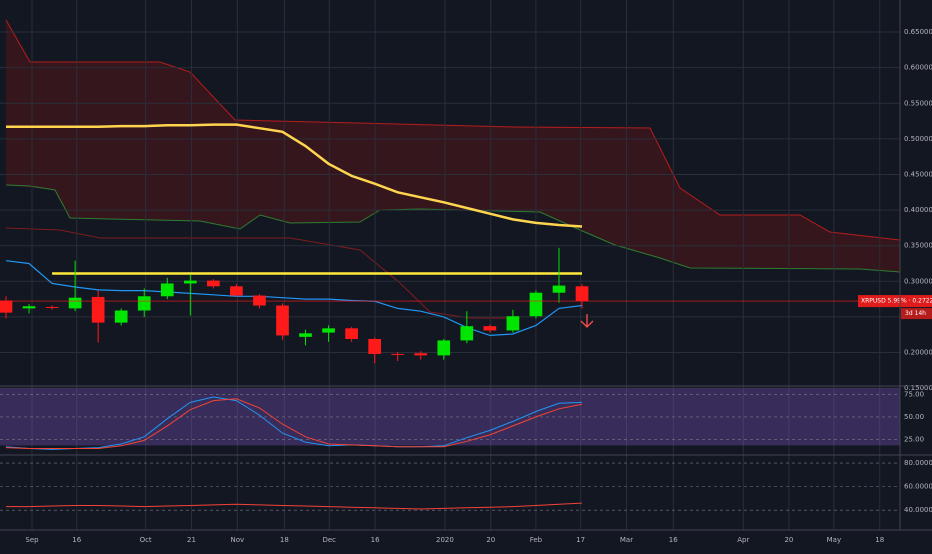 The height and width of the screenshot is (554, 932). Describe the element at coordinates (191, 540) in the screenshot. I see `x-tick-label: 21` at that location.